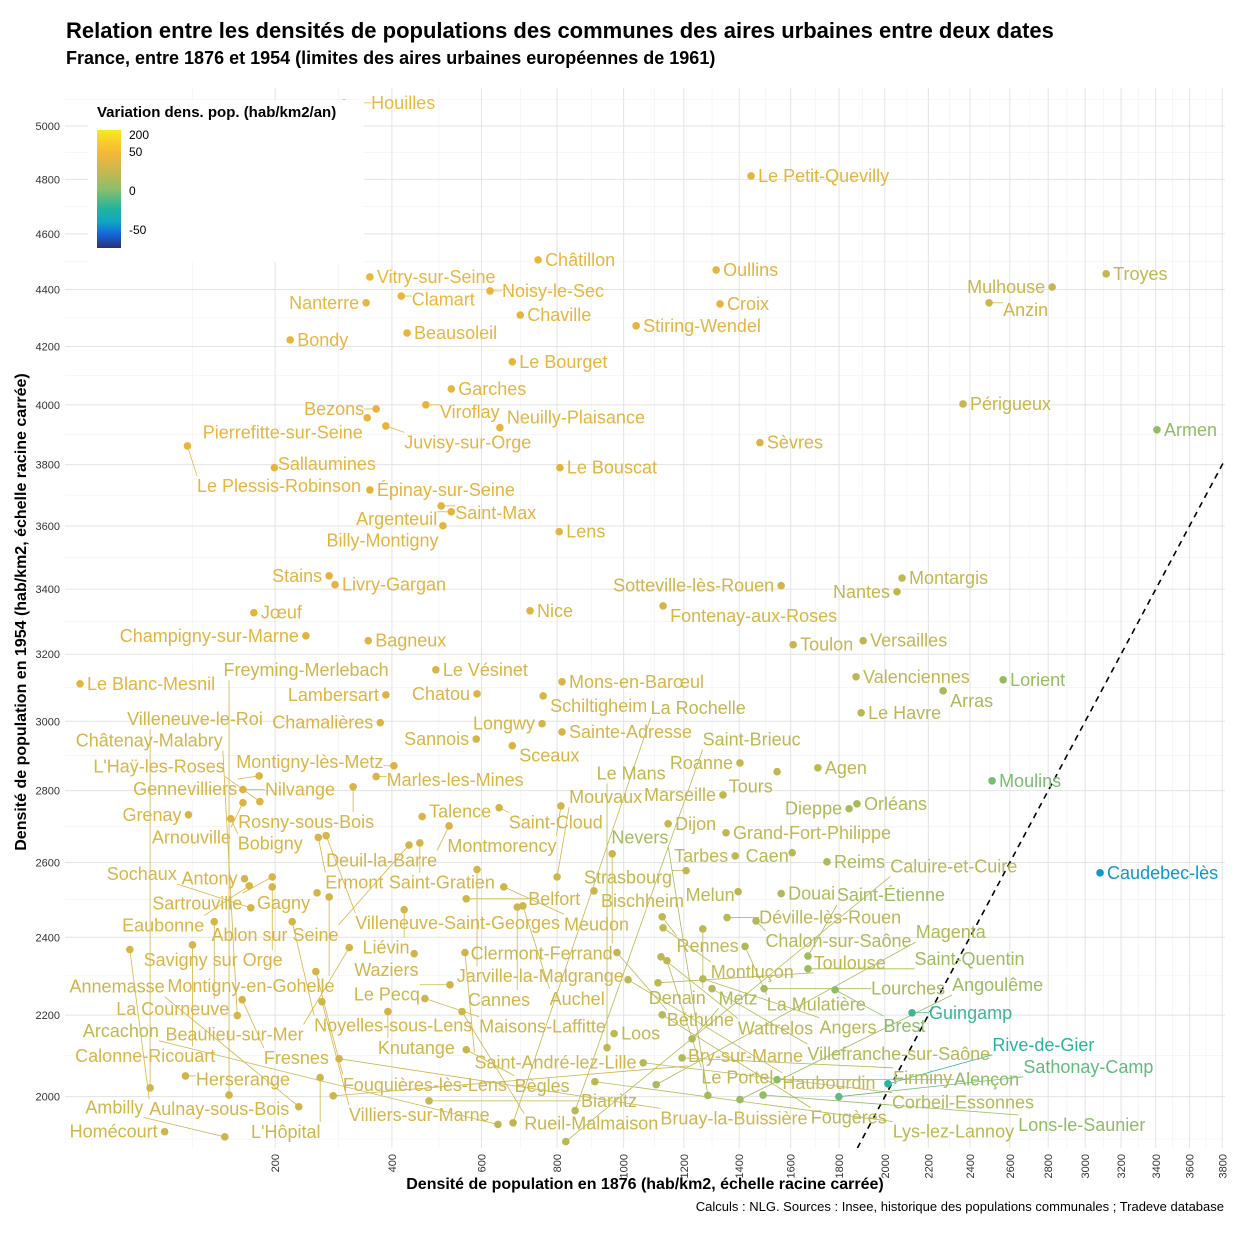  I want to click on point-label: Gennevilliers, so click(185, 789).